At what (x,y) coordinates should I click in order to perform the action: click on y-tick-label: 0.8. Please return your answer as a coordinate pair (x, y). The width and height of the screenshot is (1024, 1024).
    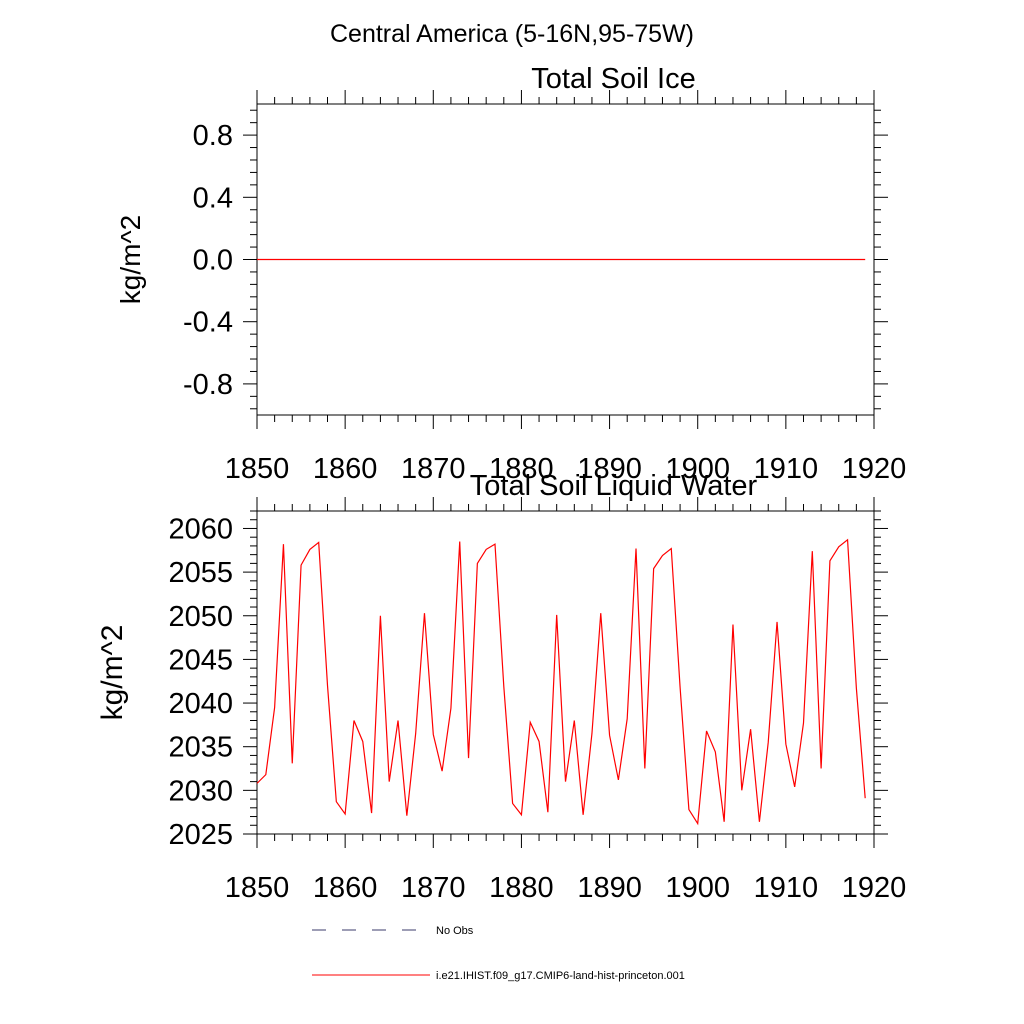
    Looking at the image, I should click on (213, 136).